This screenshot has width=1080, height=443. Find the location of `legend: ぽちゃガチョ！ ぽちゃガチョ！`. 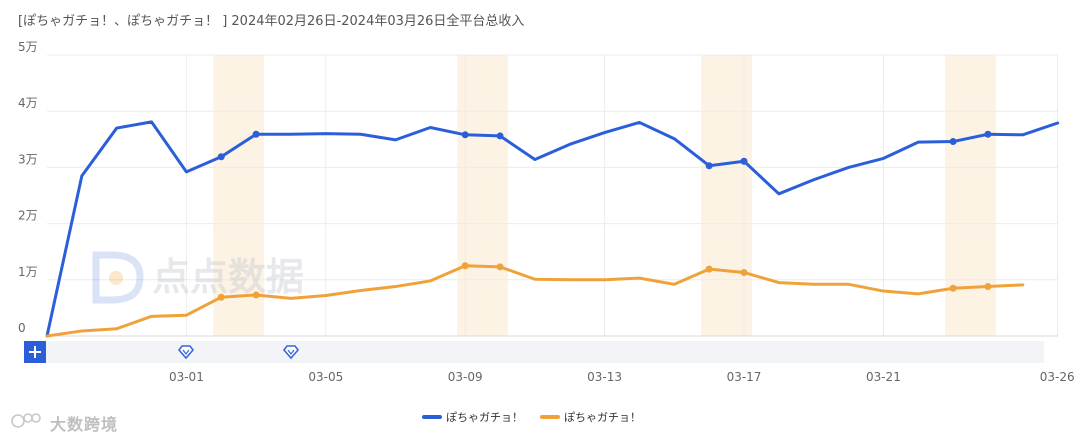

legend: ぽちゃガチョ！ ぽちゃガチョ！ is located at coordinates (531, 417).